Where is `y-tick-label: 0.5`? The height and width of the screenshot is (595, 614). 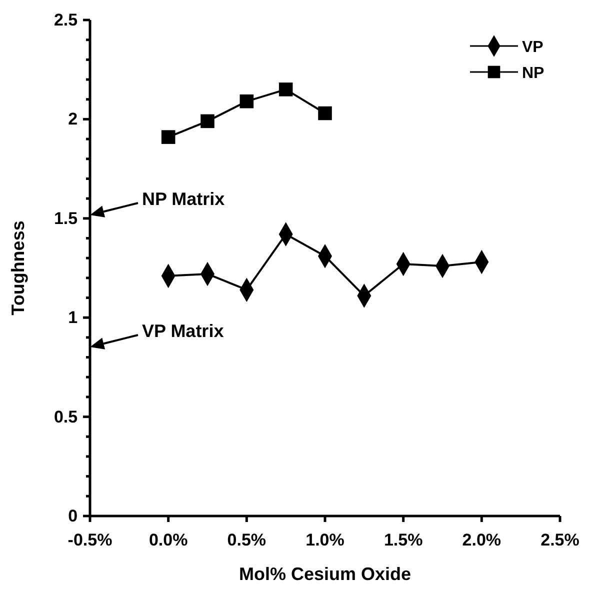 y-tick-label: 0.5 is located at coordinates (66, 416).